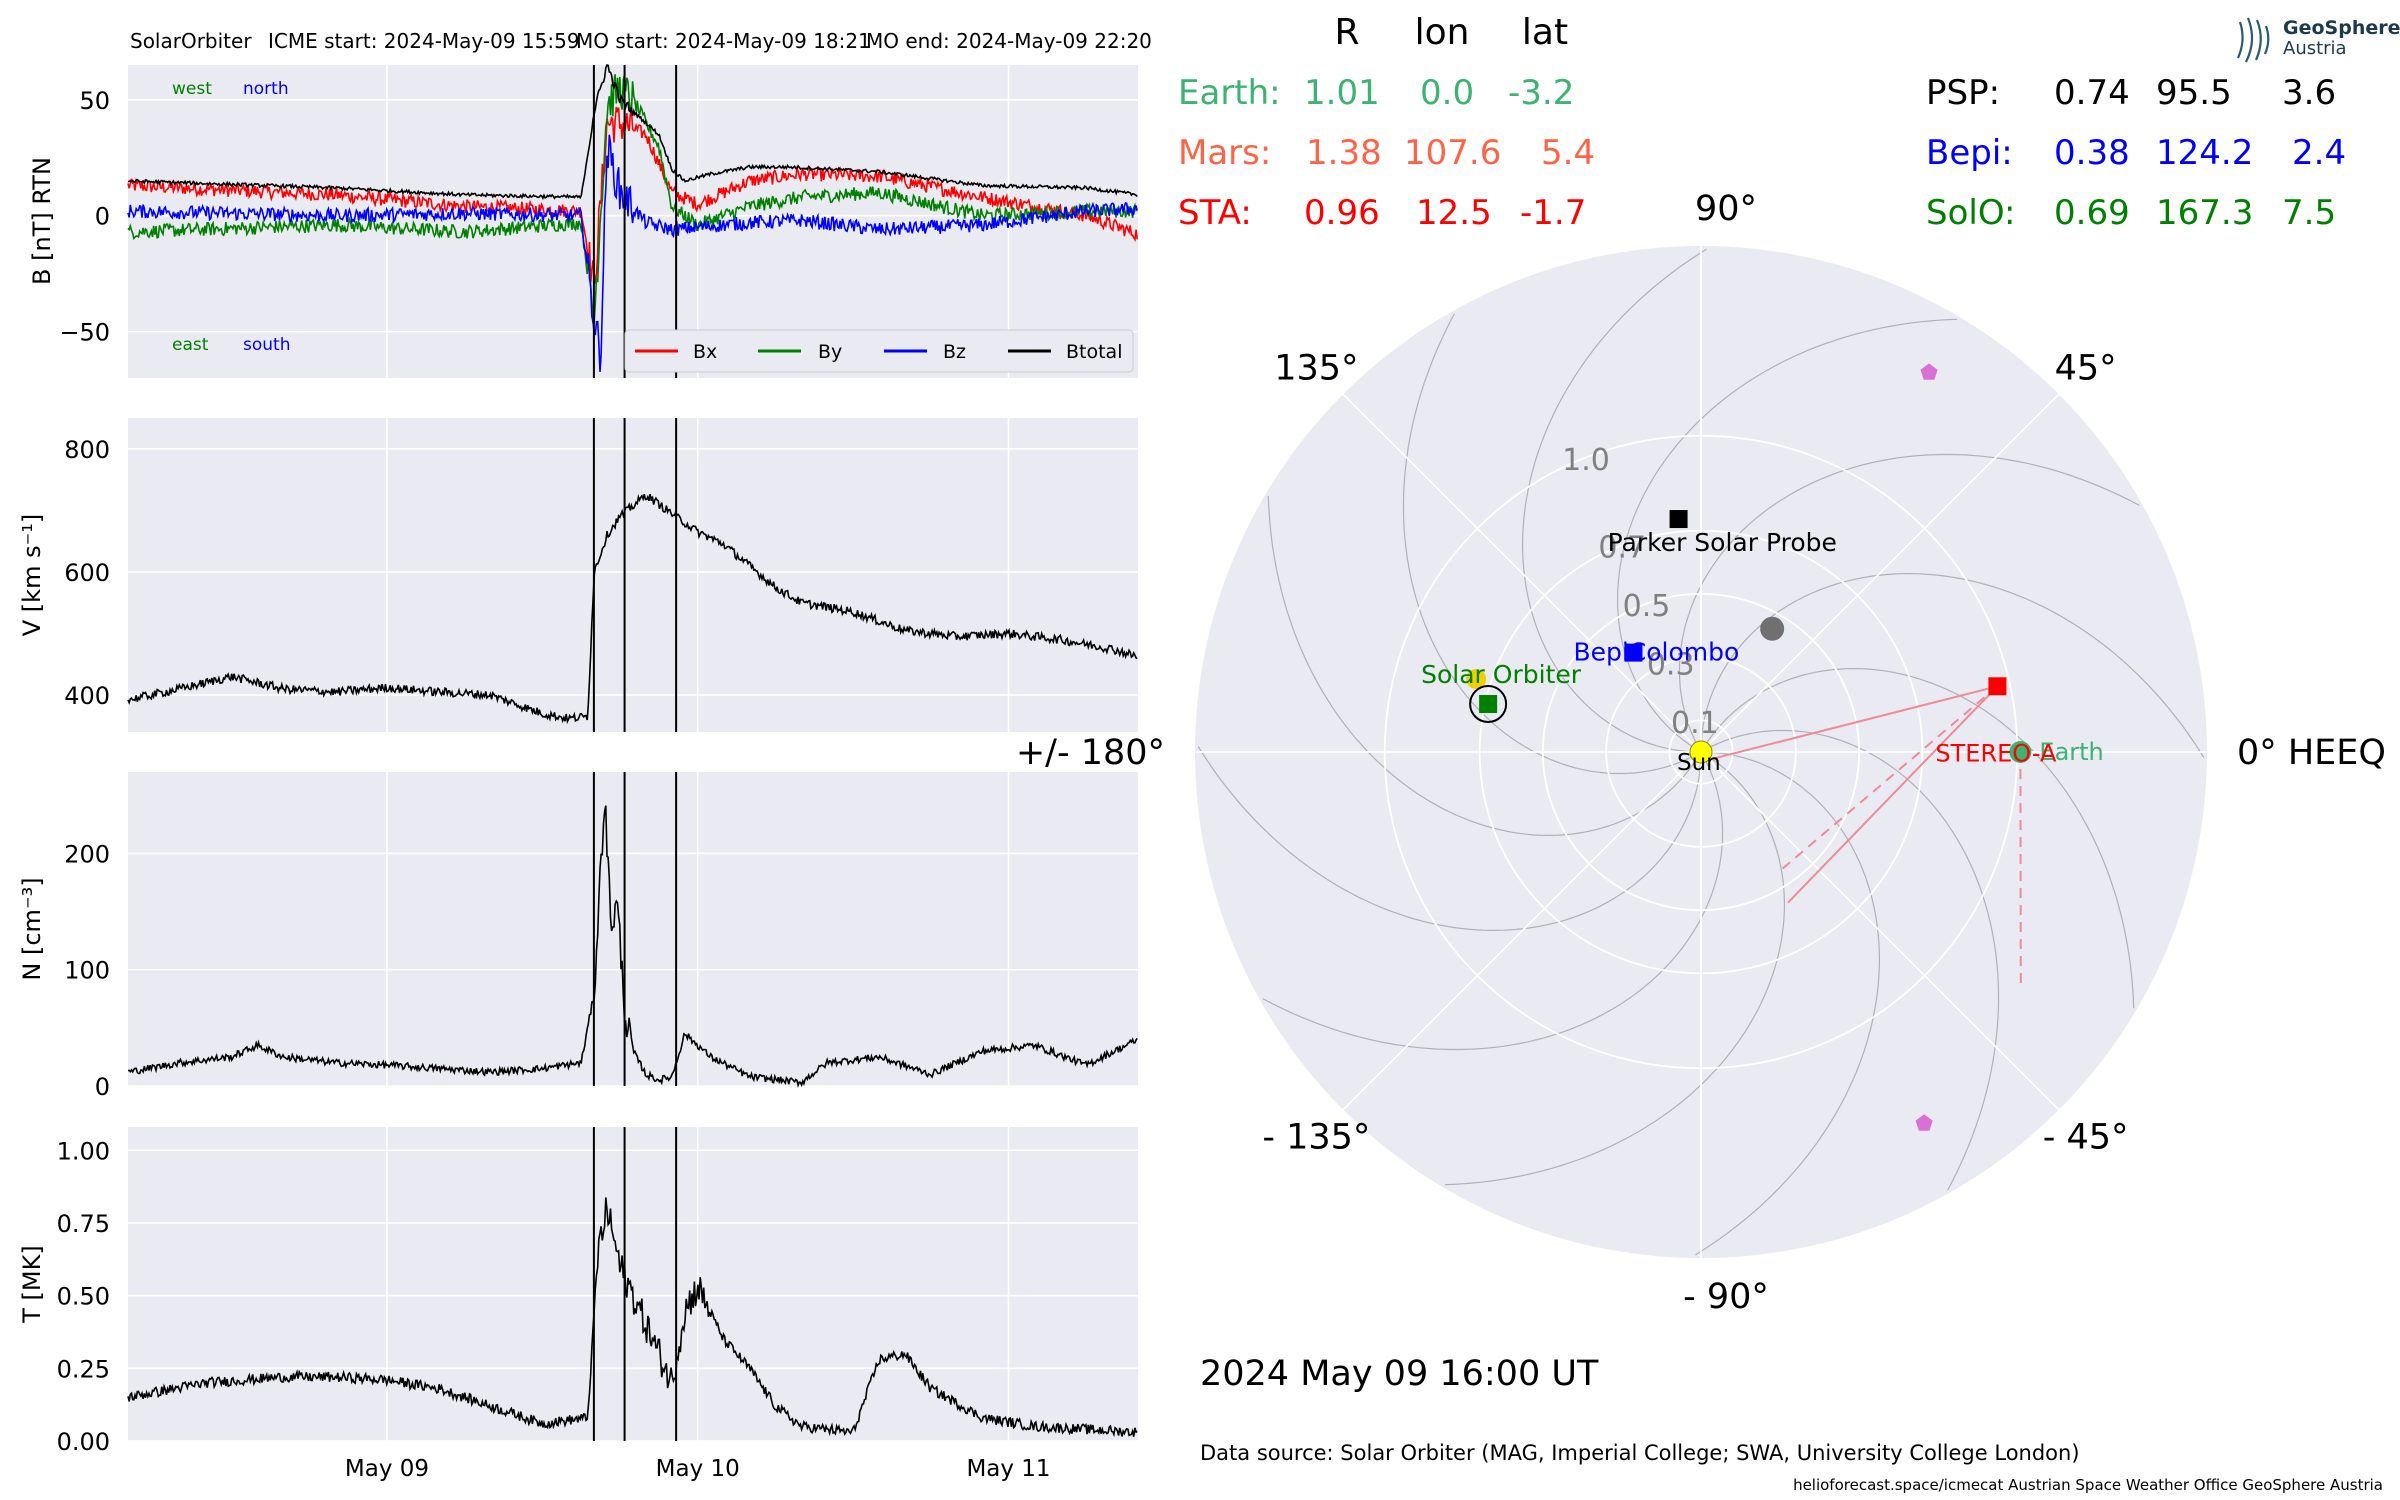 This screenshot has height=1500, width=2400. Describe the element at coordinates (1488, 704) in the screenshot. I see `solo-marker` at that location.